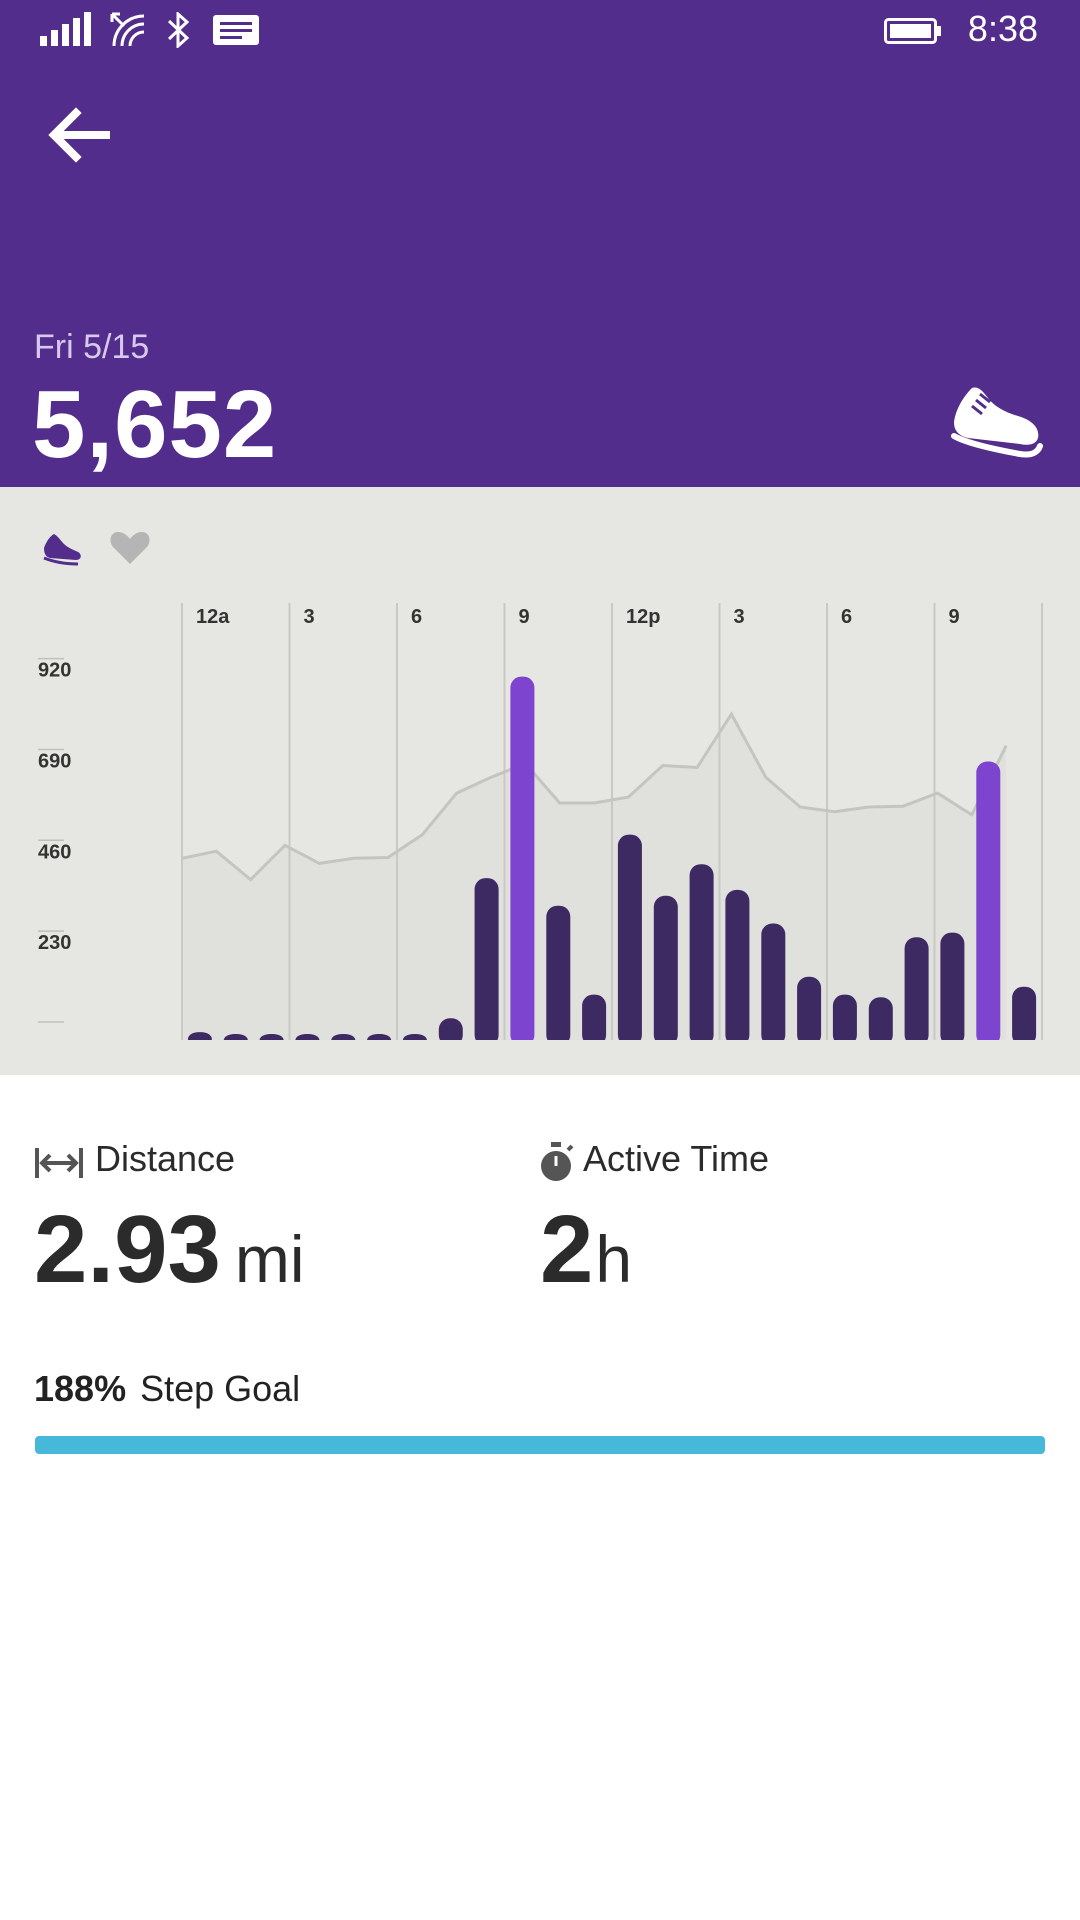 The height and width of the screenshot is (1920, 1080). What do you see at coordinates (54, 671) in the screenshot?
I see `y-tick-label: 920` at bounding box center [54, 671].